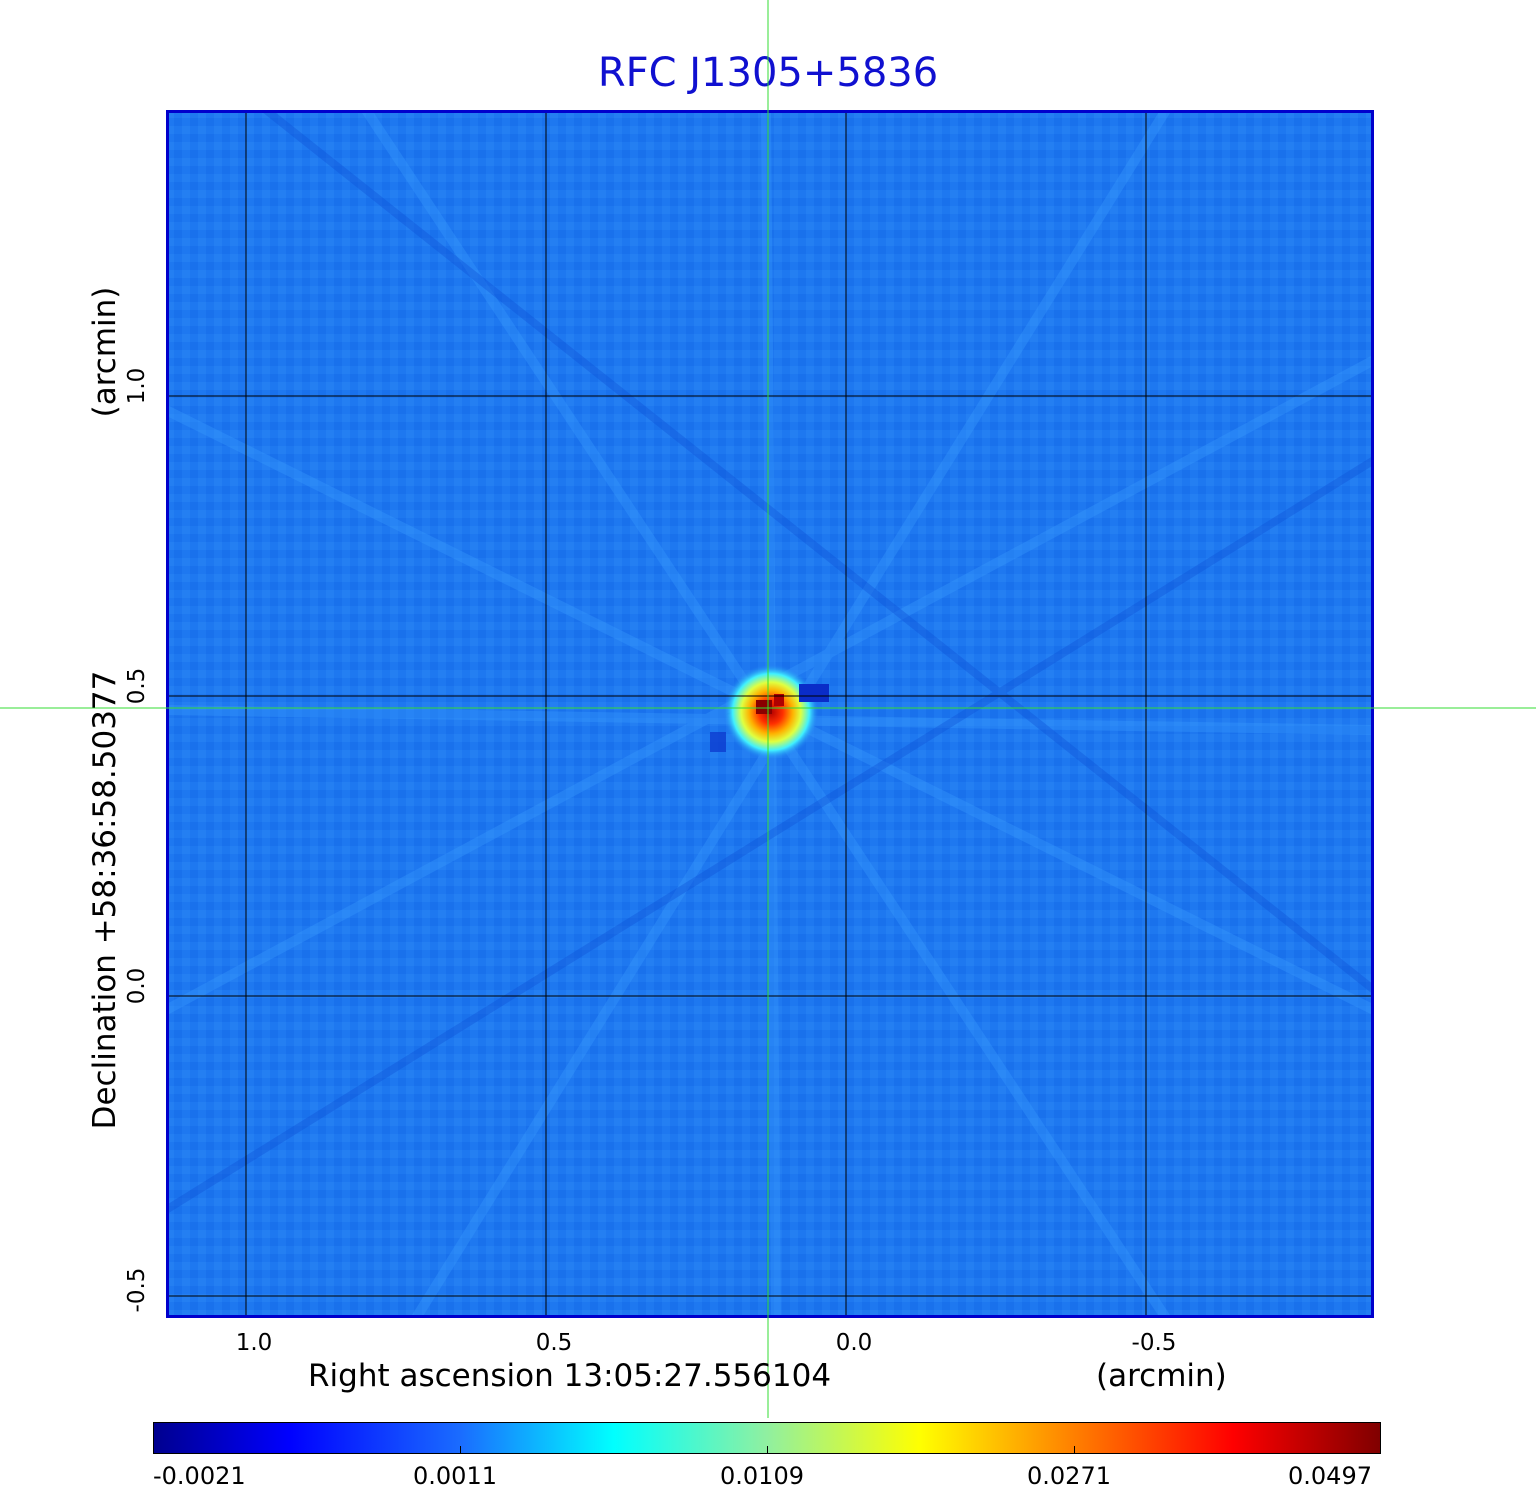 Image resolution: width=1536 pixels, height=1511 pixels. Describe the element at coordinates (455, 1476) in the screenshot. I see `colorbar-tick: 0.0011` at that location.